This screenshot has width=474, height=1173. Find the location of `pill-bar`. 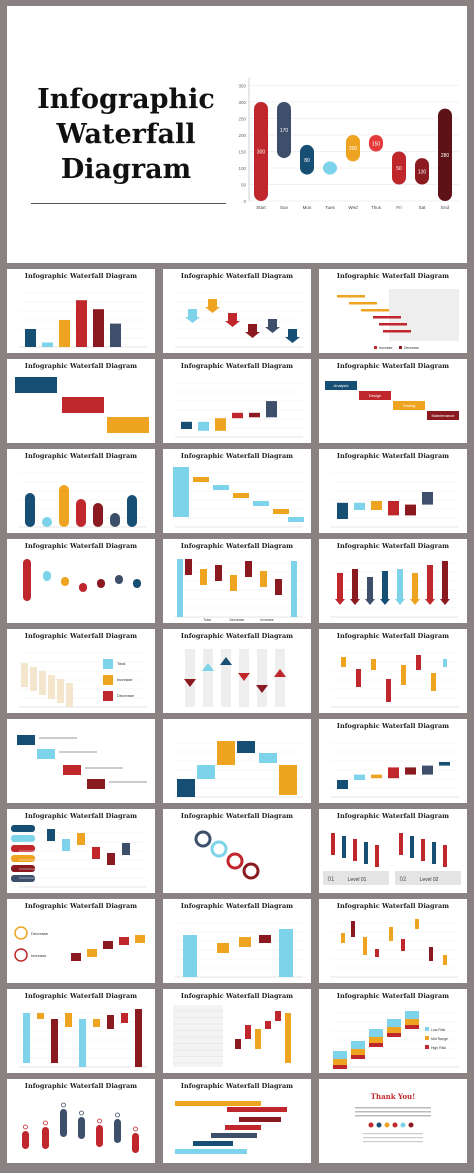

pill-bar is located at coordinates (47, 522).